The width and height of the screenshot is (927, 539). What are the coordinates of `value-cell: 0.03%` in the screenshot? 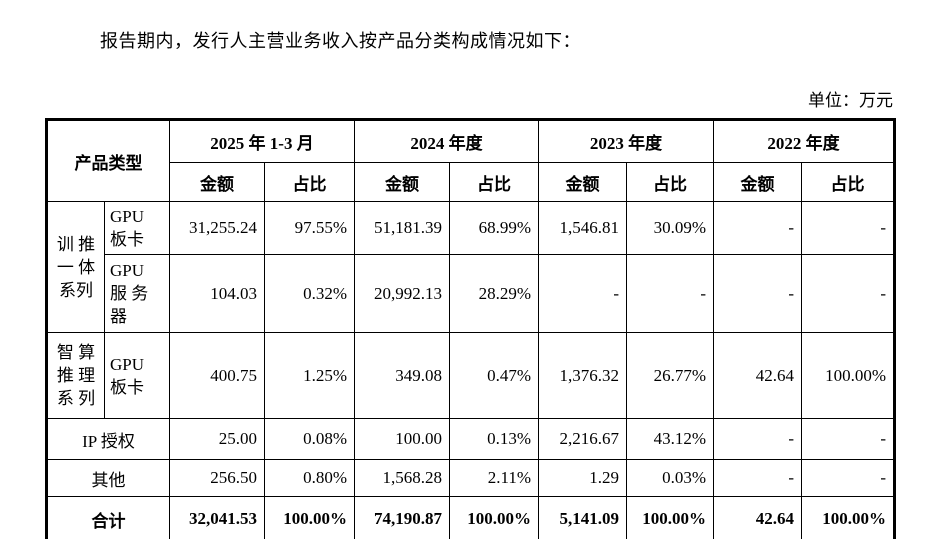 It's located at (670, 478).